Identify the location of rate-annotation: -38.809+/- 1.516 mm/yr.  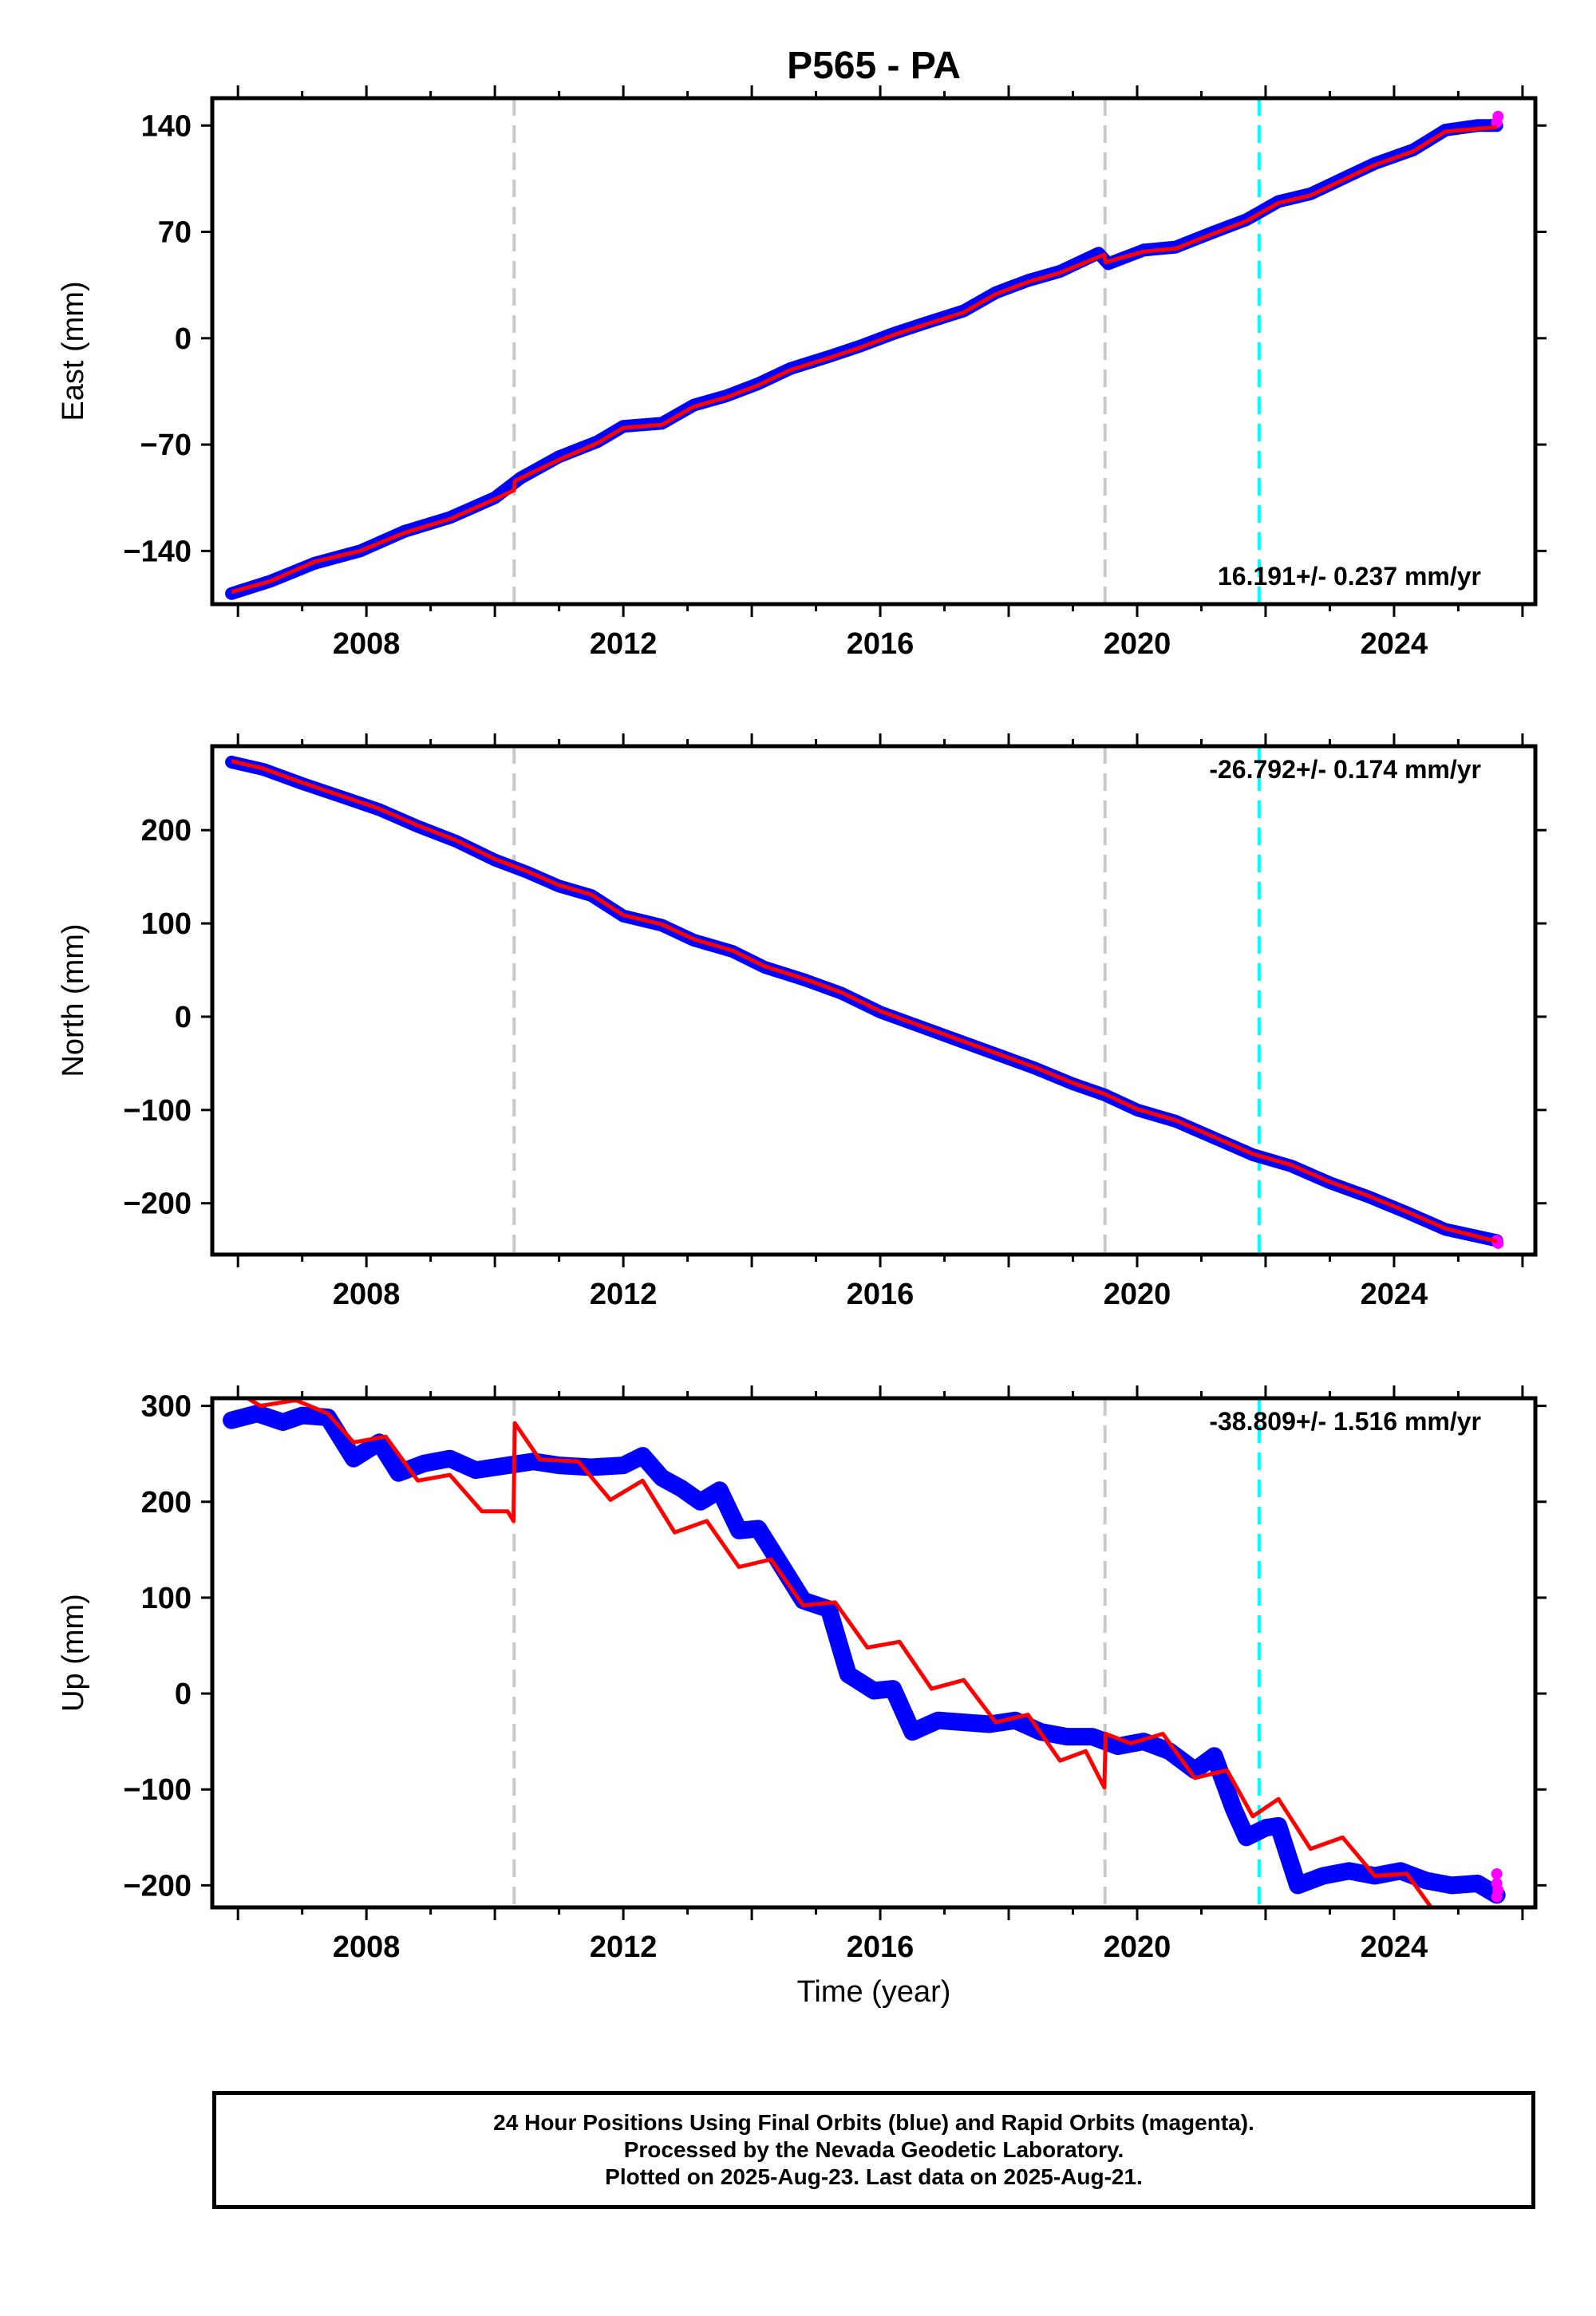
(1345, 1421).